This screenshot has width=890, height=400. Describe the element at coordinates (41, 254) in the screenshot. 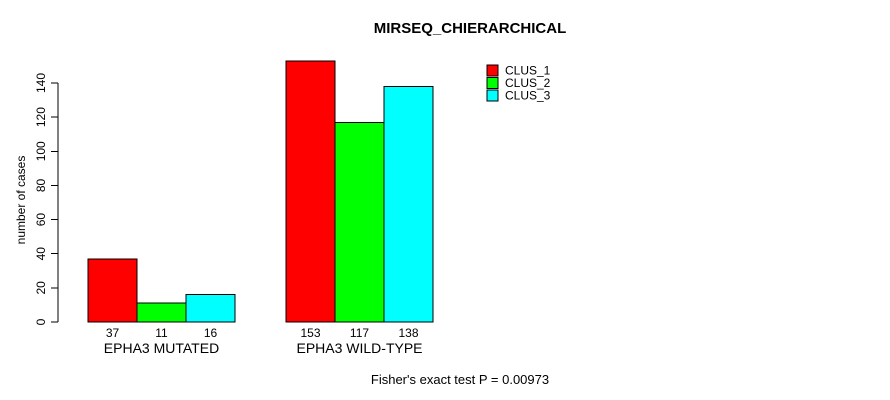

I see `y-tick-label: 40` at that location.